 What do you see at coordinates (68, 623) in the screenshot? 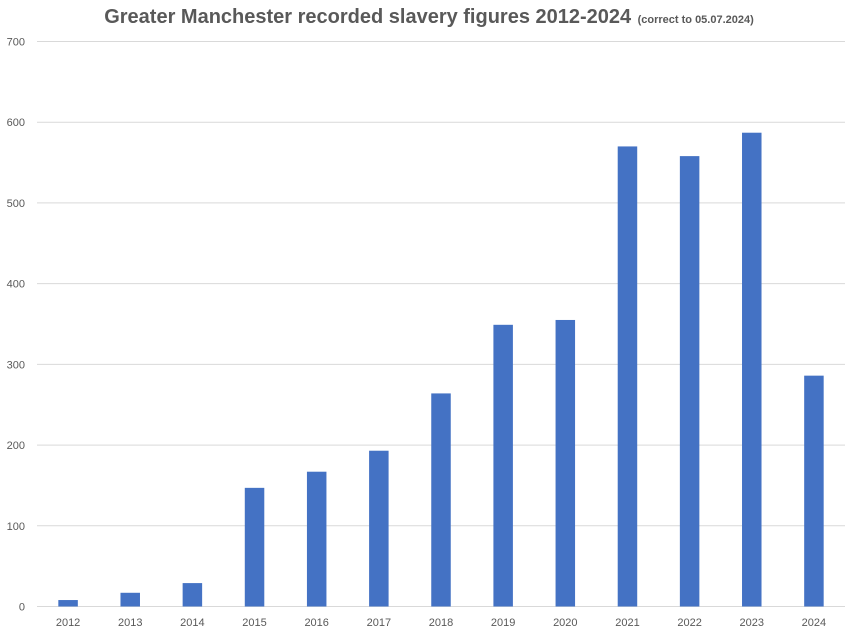
I see `x-tick-label: 2012` at bounding box center [68, 623].